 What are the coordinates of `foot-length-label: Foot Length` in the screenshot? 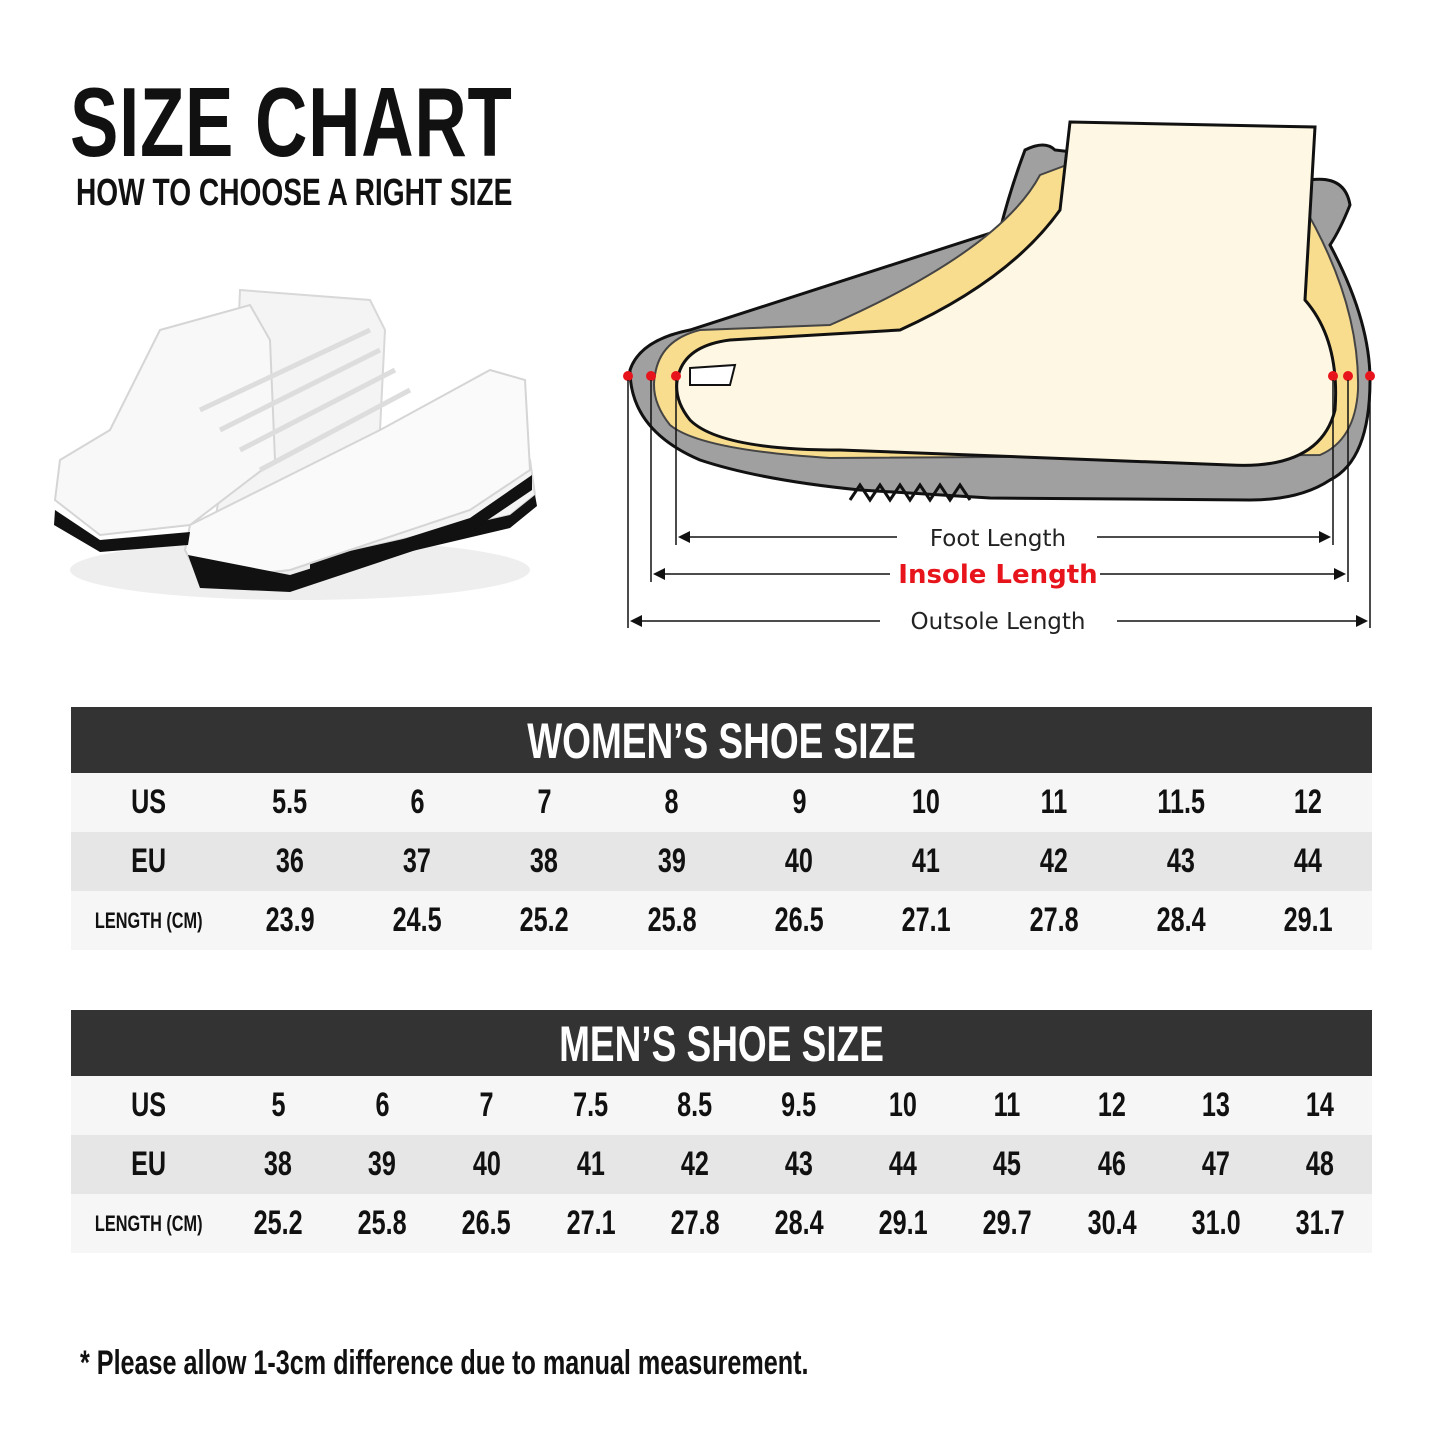 It's located at (998, 539).